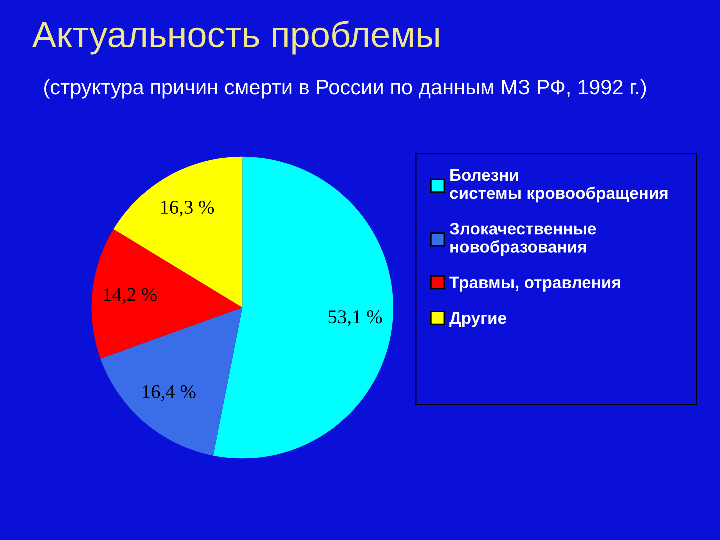 The height and width of the screenshot is (540, 720). What do you see at coordinates (478, 320) in the screenshot?
I see `legend-label: Другие` at bounding box center [478, 320].